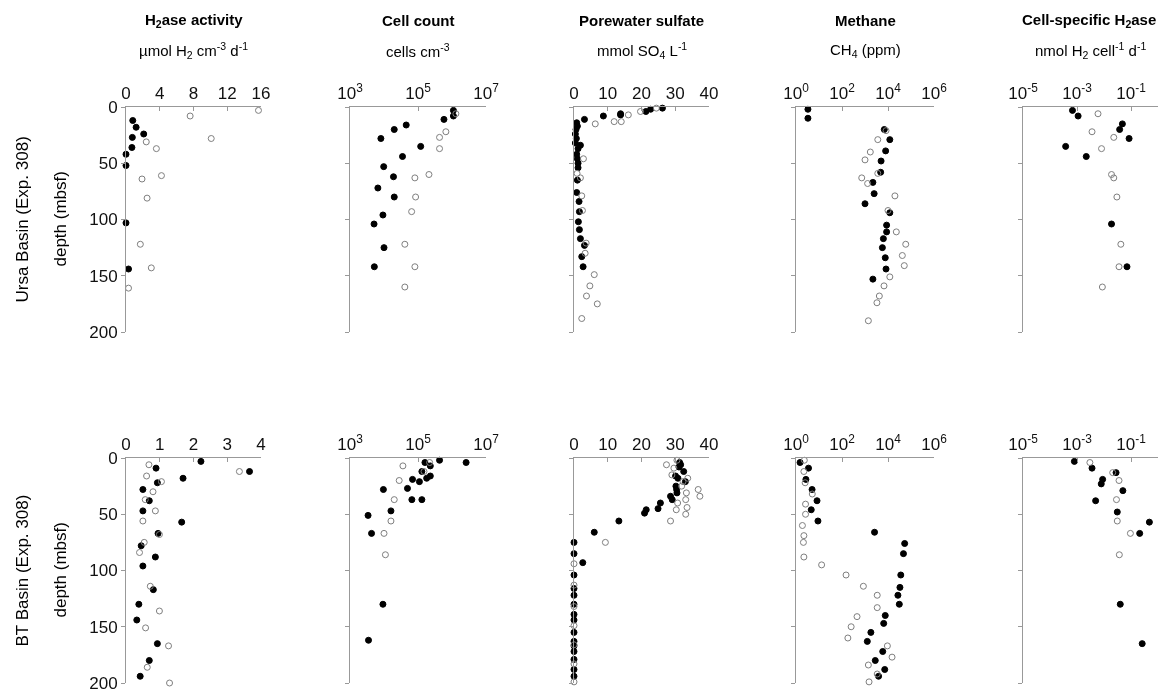  Describe the element at coordinates (865, 20) in the screenshot. I see `chart-title: Methane` at that location.